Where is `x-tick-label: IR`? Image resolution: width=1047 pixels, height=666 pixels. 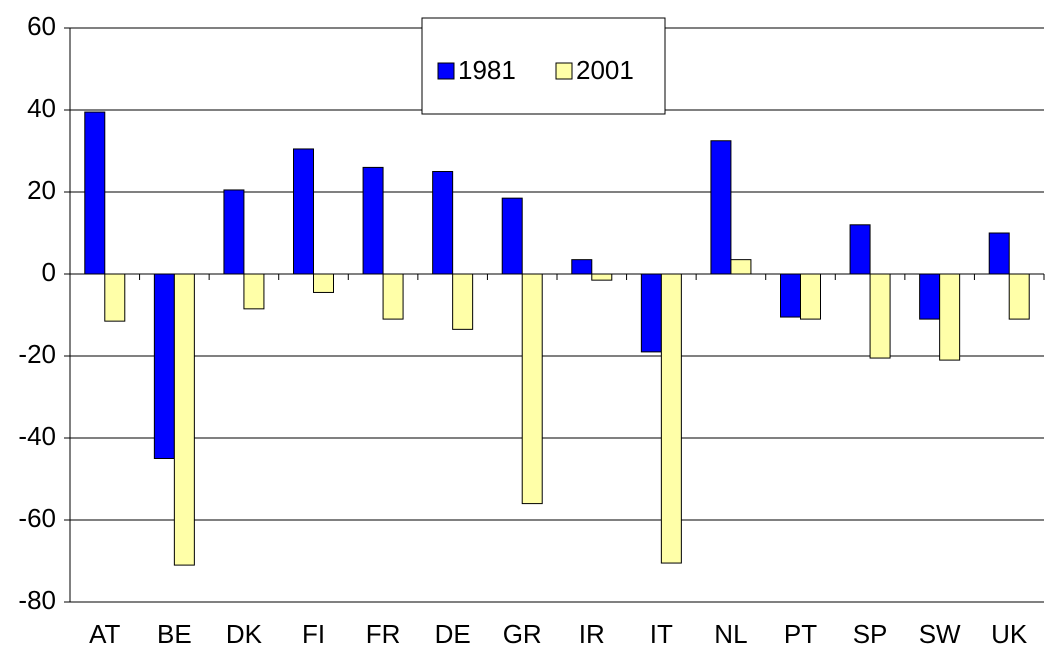 x-tick-label: IR is located at coordinates (592, 634).